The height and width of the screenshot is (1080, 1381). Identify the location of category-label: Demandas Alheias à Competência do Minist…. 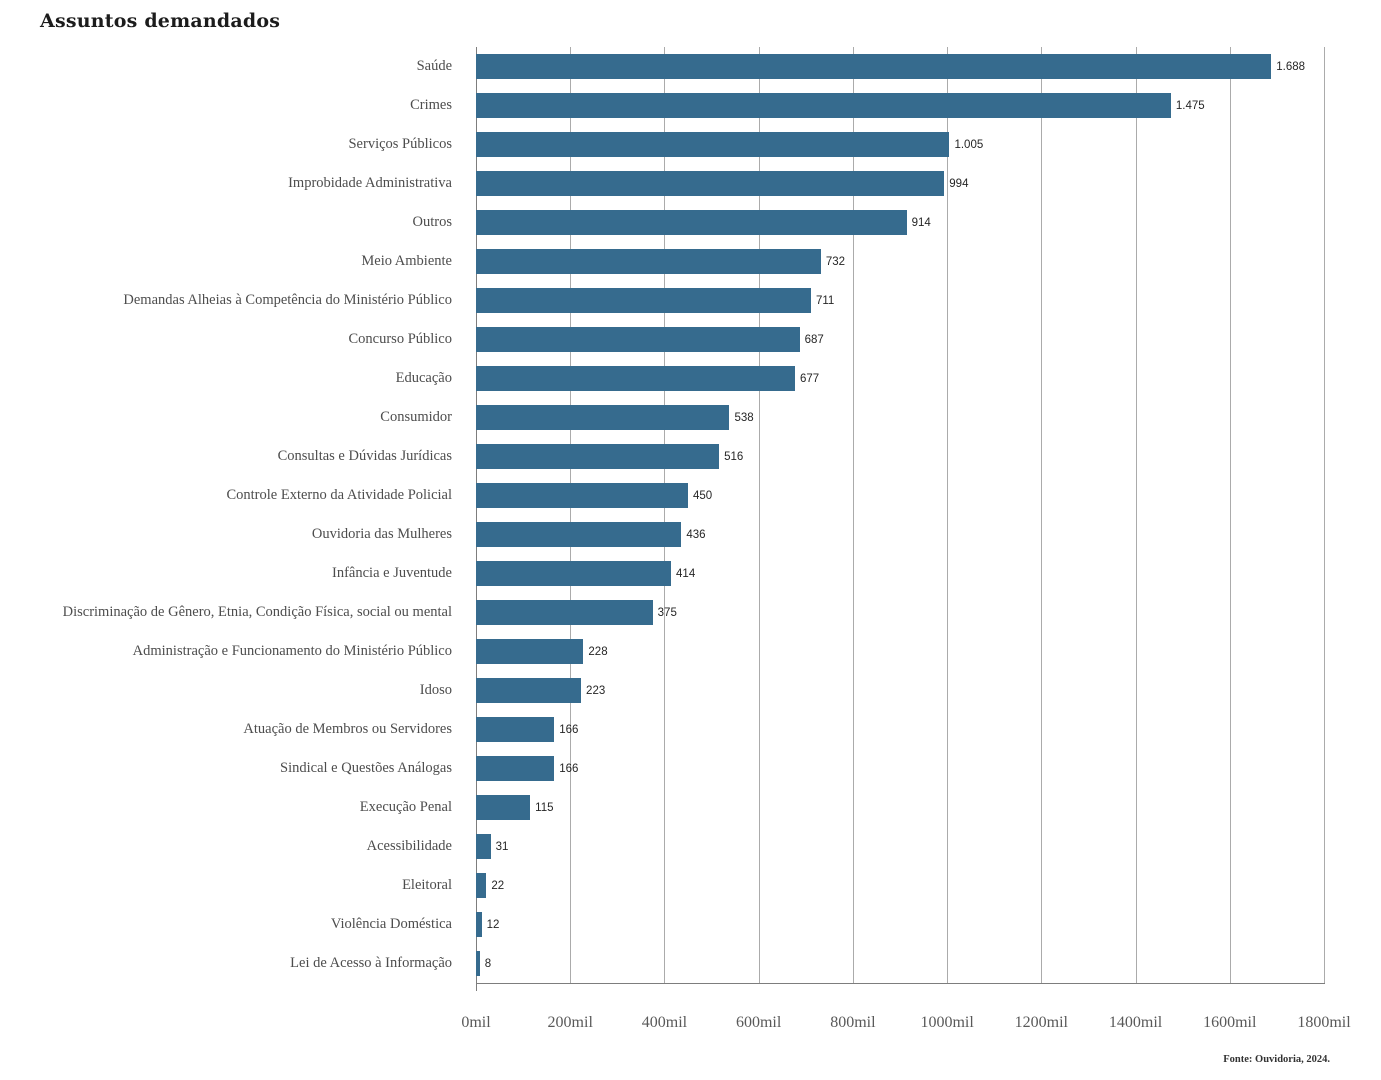
(287, 300).